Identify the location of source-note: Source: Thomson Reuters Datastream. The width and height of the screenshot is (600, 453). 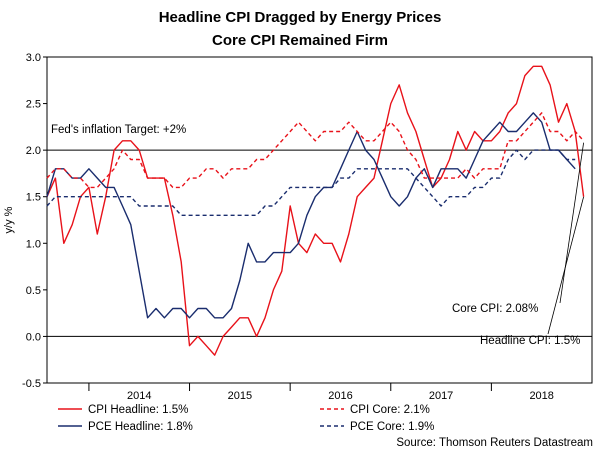
(494, 443).